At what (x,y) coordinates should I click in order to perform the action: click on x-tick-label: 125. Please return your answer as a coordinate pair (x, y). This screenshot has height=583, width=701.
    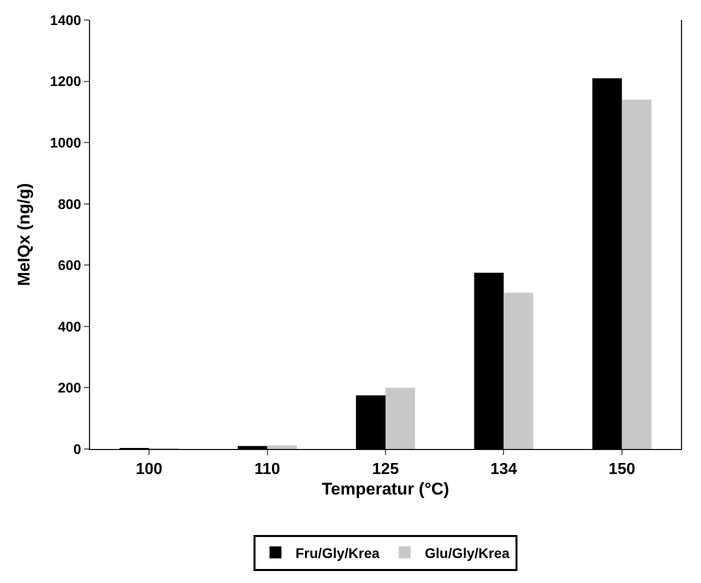
    Looking at the image, I should click on (385, 469).